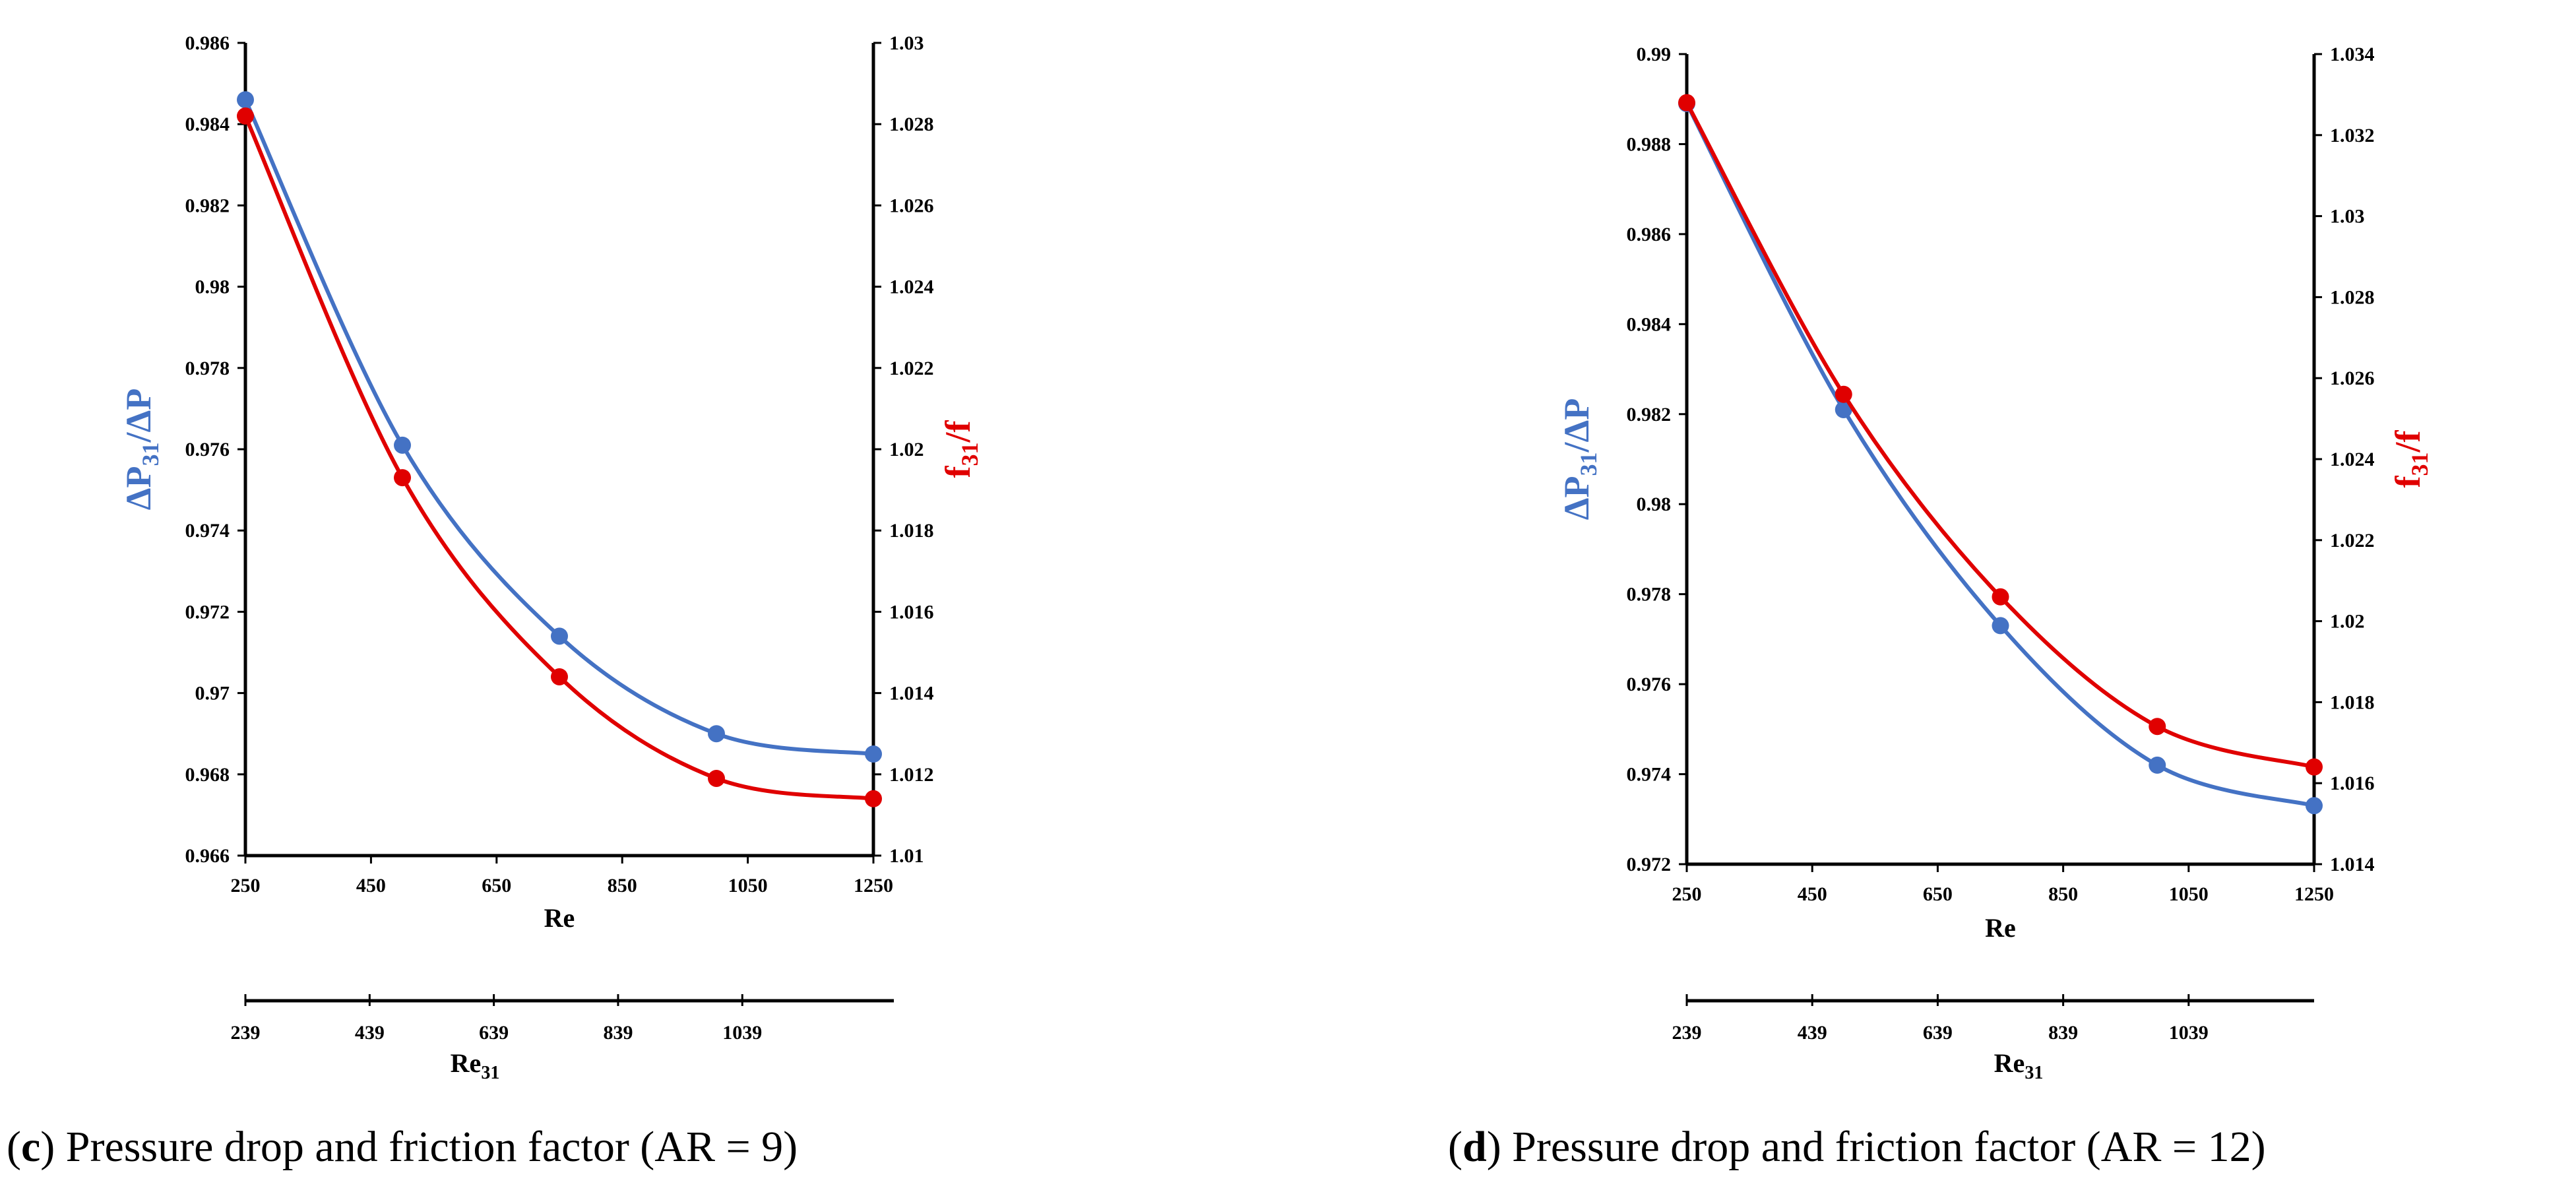 This screenshot has height=1196, width=2576. I want to click on left-y-tick-label: 0.966, so click(207, 856).